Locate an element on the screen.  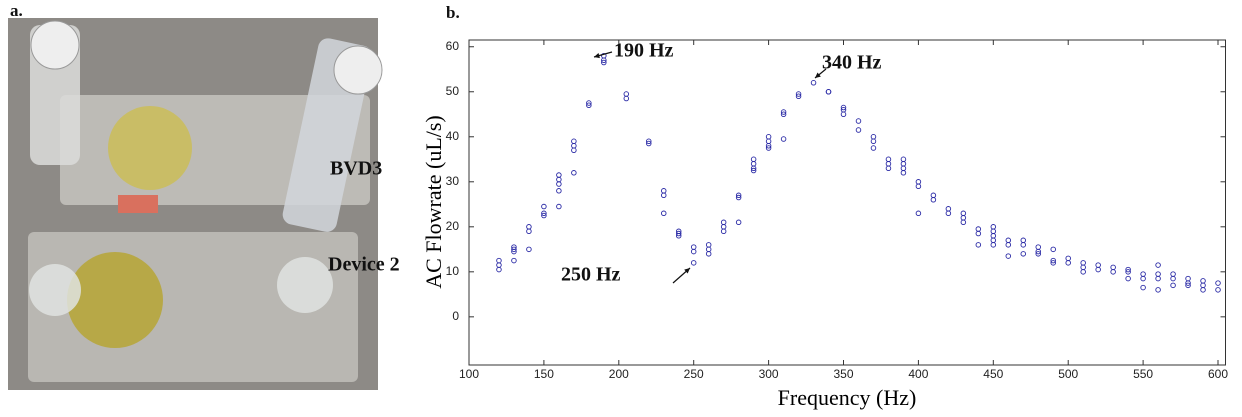
y-tick-label: 60 is located at coordinates (453, 46).